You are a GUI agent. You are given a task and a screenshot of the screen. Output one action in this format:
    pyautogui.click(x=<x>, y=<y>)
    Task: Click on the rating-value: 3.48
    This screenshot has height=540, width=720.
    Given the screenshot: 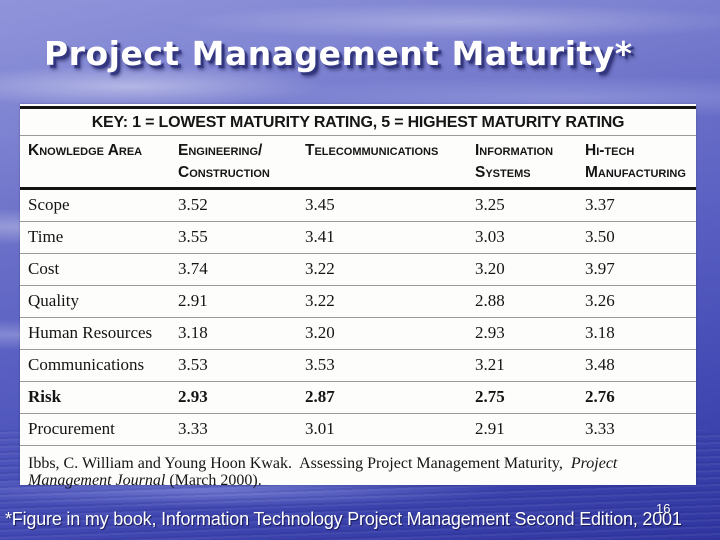 What is the action you would take?
    pyautogui.click(x=600, y=365)
    